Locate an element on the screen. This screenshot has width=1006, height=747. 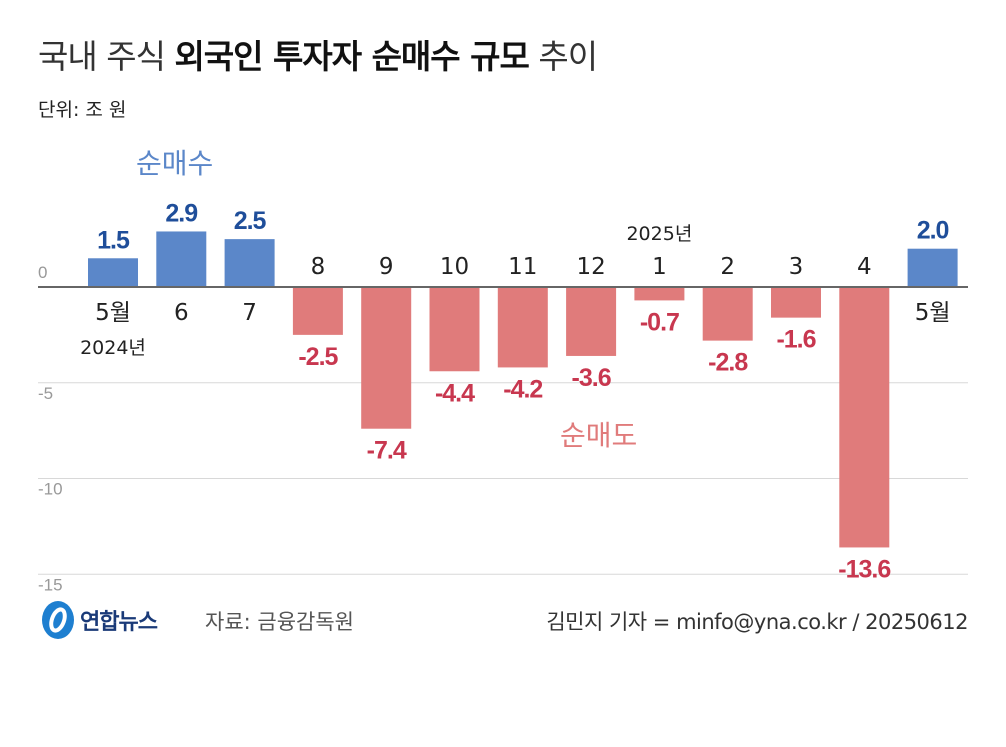
x-tick-label: 4 is located at coordinates (864, 267).